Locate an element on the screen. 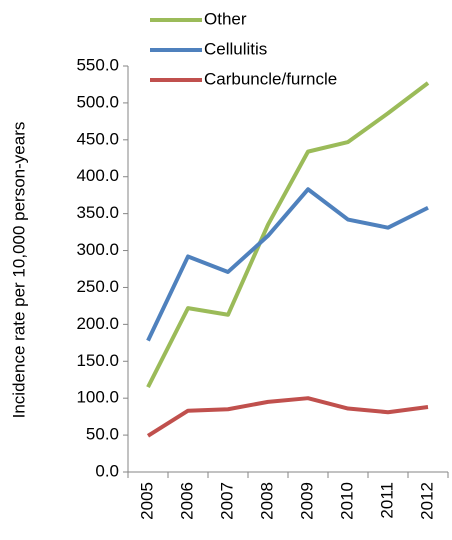  y-tick-label: 100.0 is located at coordinates (97, 397).